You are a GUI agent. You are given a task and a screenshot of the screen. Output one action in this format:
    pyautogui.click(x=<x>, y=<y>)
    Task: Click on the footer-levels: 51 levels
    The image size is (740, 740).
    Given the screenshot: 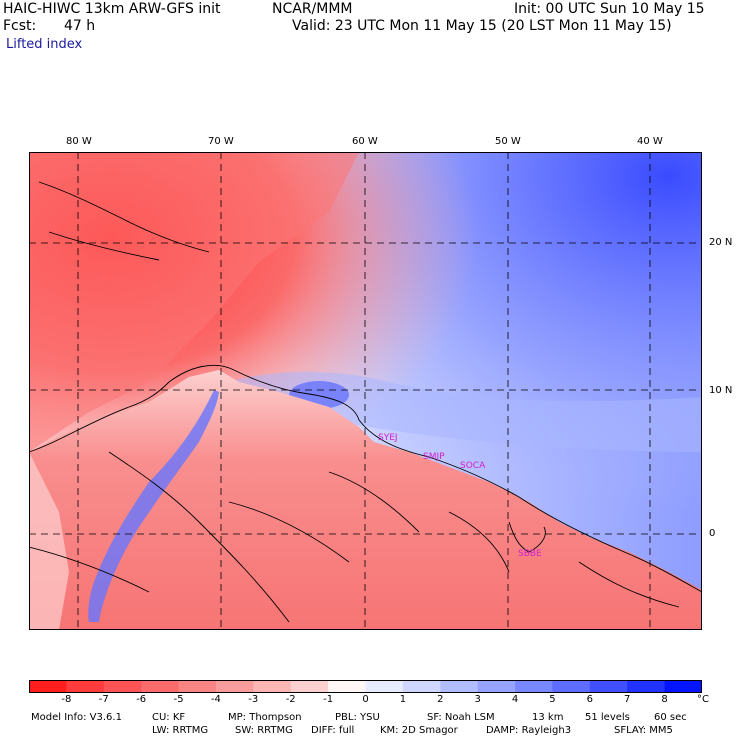 What is the action you would take?
    pyautogui.click(x=607, y=717)
    